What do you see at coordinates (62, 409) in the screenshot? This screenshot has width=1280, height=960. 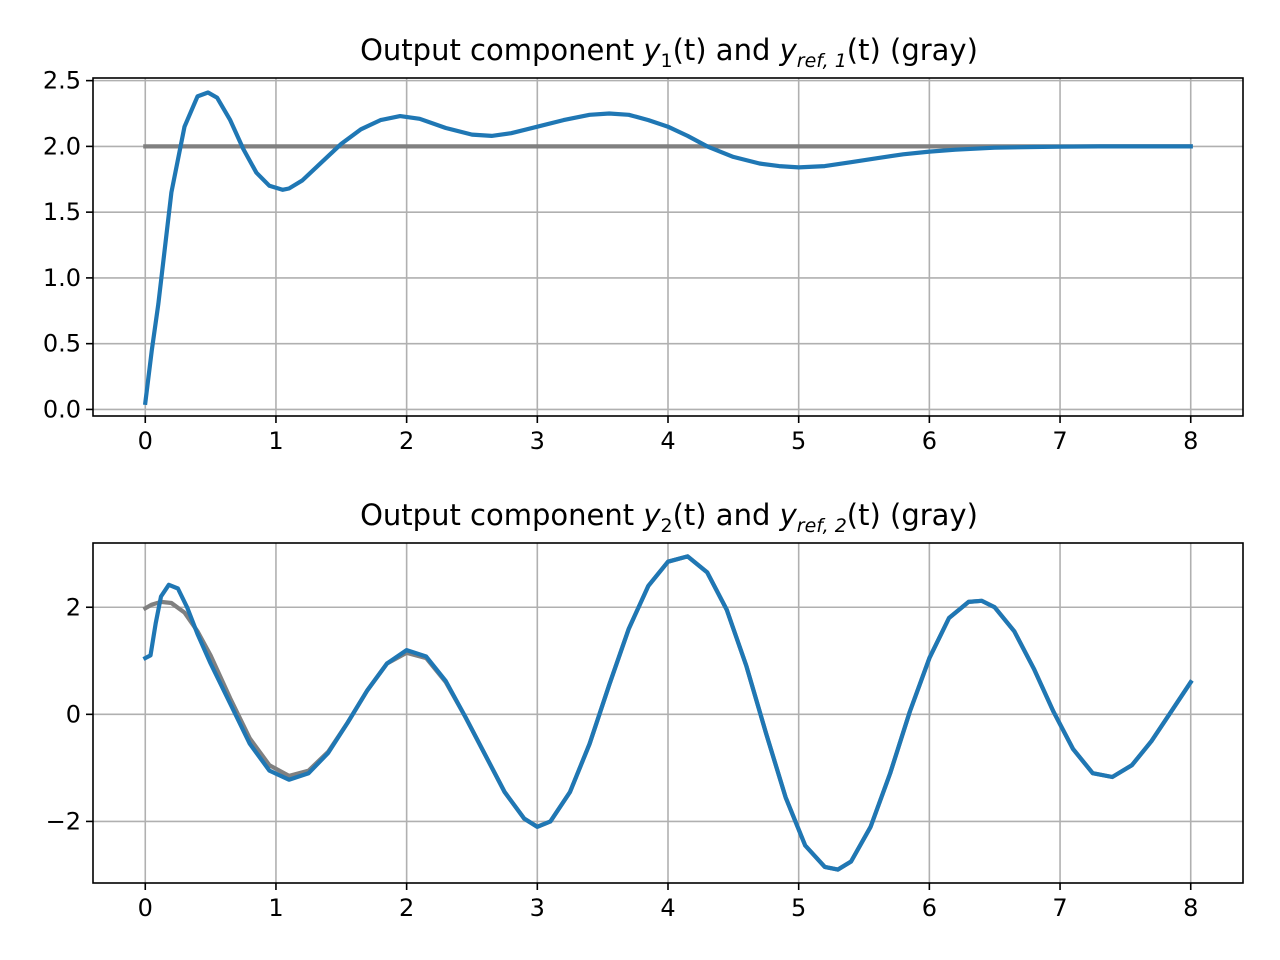 I see `y-tick-label: 0.0` at bounding box center [62, 409].